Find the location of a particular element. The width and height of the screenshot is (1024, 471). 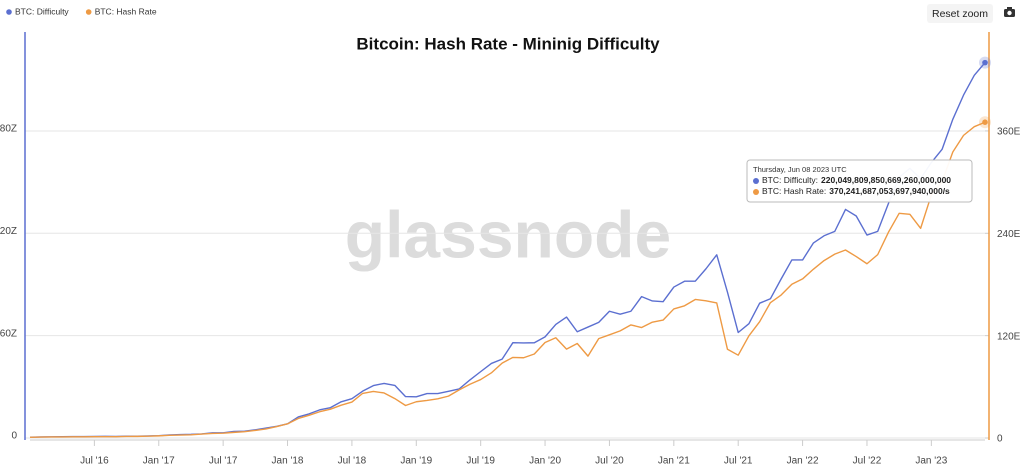

tooltip-box is located at coordinates (859, 181).